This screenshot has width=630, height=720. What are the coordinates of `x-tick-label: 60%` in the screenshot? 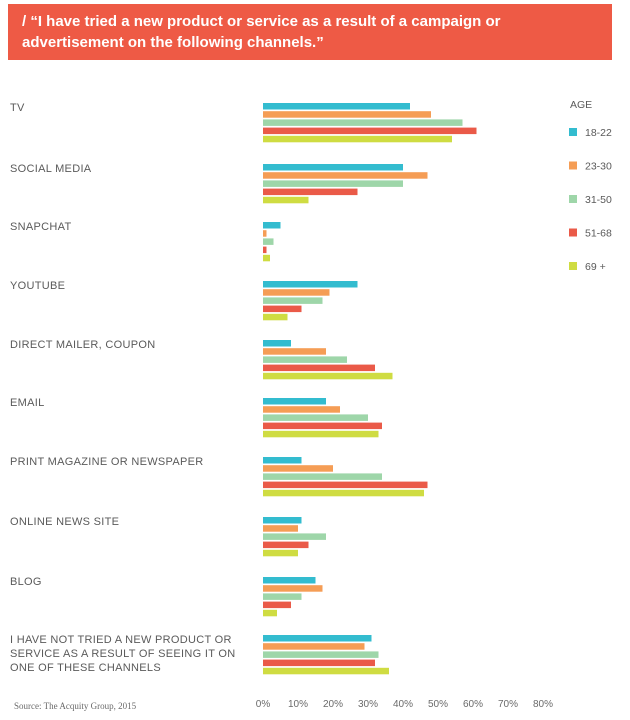 It's located at (473, 704).